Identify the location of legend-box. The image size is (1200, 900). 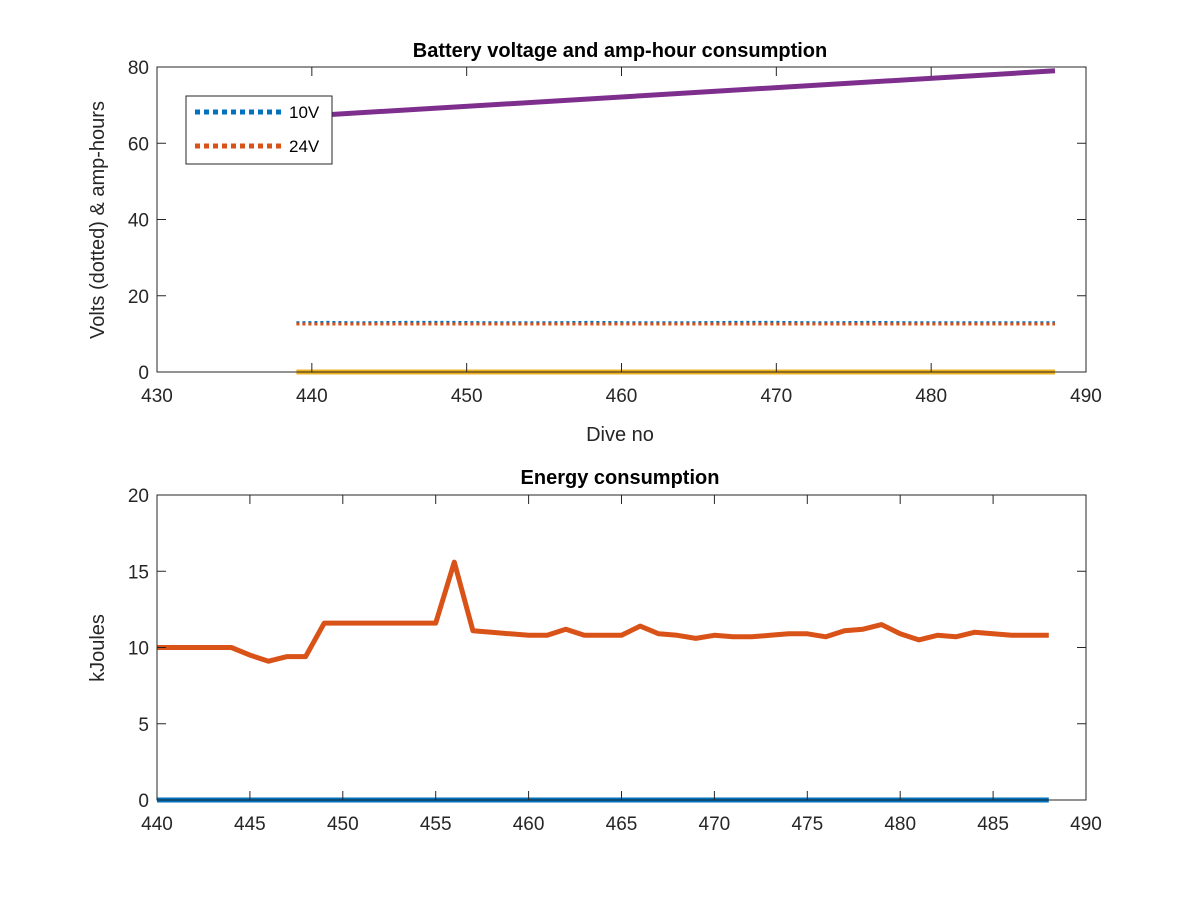
(259, 130).